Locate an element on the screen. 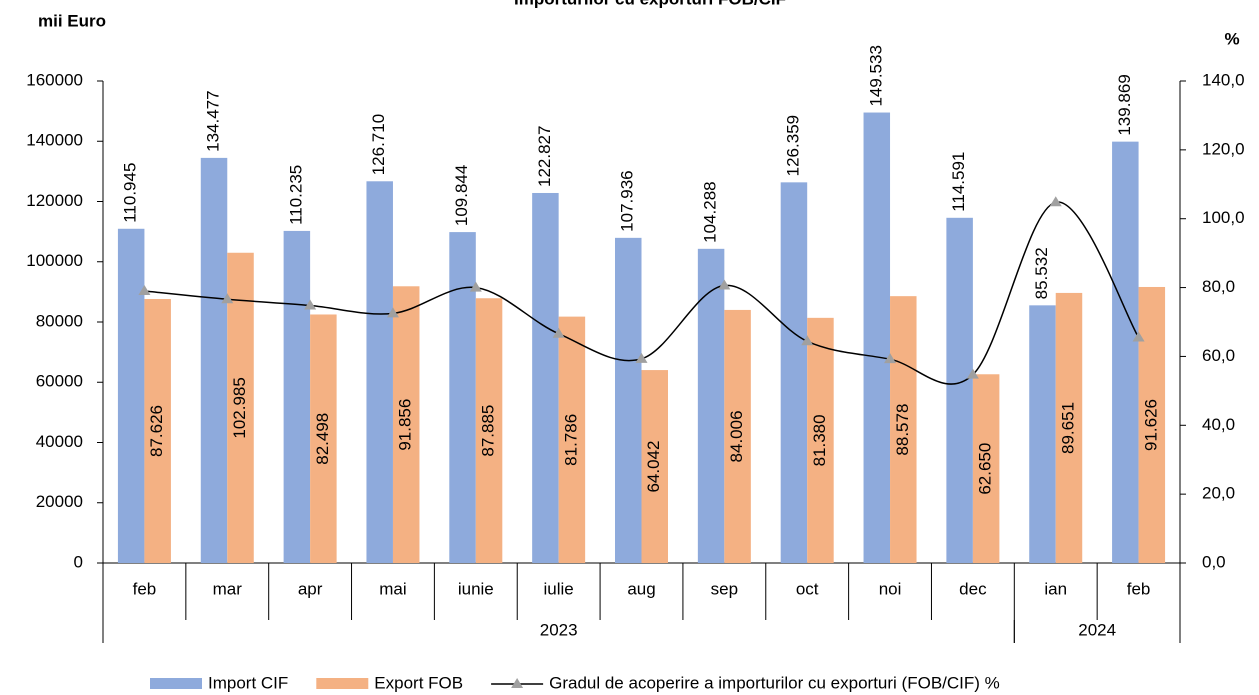 This screenshot has width=1259, height=695. data-label: 87.885 is located at coordinates (488, 431).